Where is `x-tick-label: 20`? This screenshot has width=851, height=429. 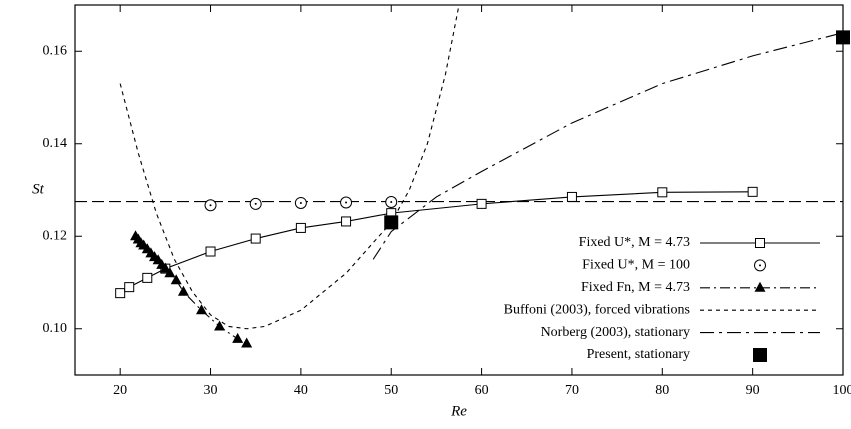 x-tick-label: 20 is located at coordinates (120, 390).